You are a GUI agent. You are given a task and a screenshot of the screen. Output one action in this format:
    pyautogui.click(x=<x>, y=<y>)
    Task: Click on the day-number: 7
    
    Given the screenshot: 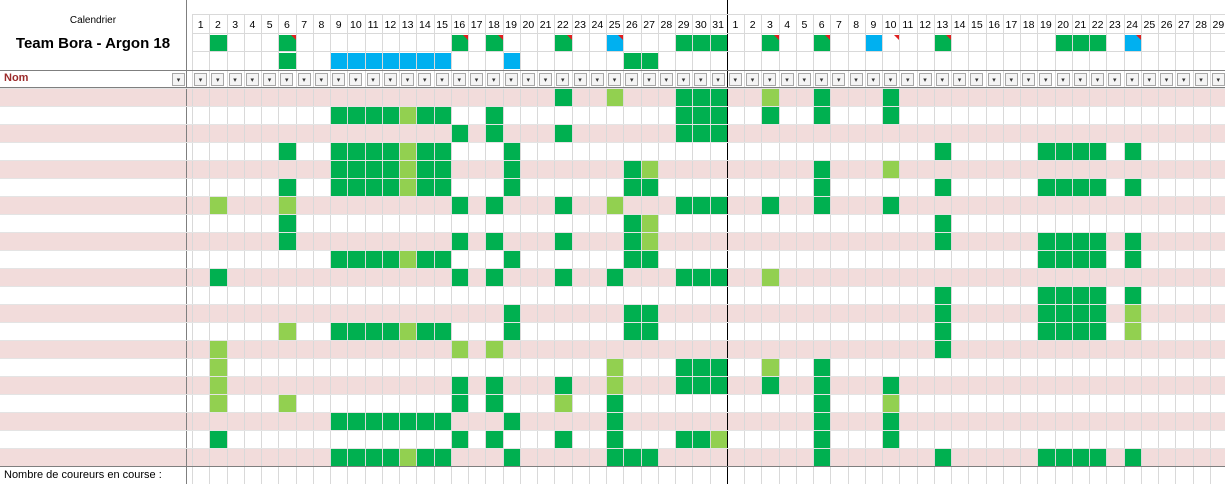 What is the action you would take?
    pyautogui.click(x=304, y=25)
    